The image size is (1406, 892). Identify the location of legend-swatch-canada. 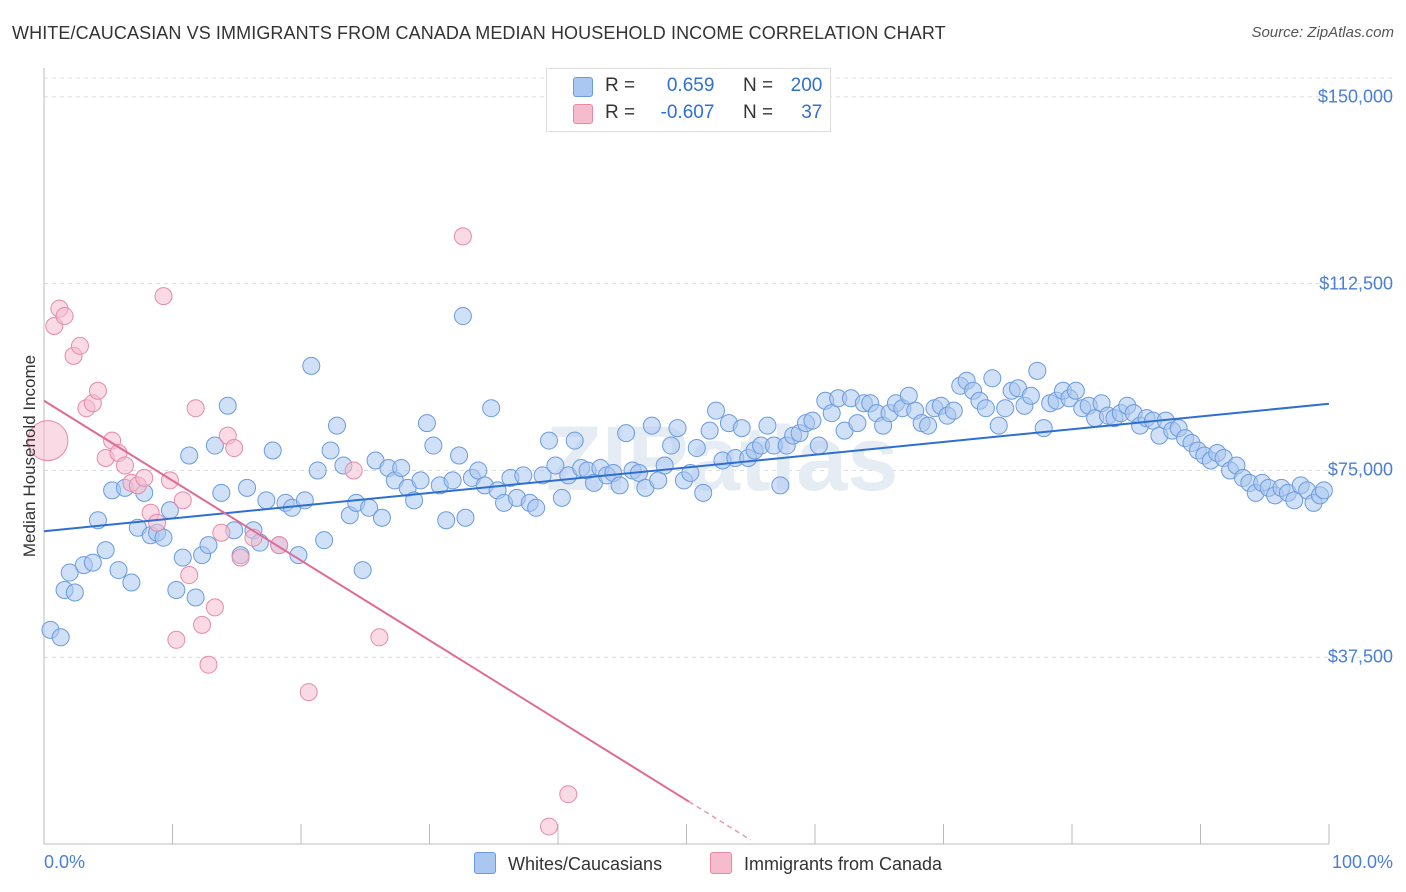
(583, 114).